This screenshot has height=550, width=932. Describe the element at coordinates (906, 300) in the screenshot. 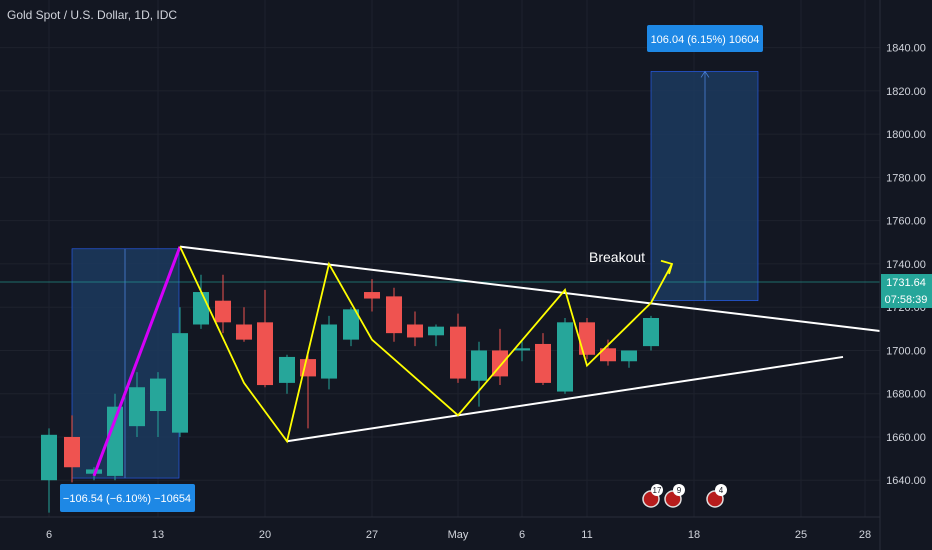

I see `countdown-timer: 07:58:39` at that location.